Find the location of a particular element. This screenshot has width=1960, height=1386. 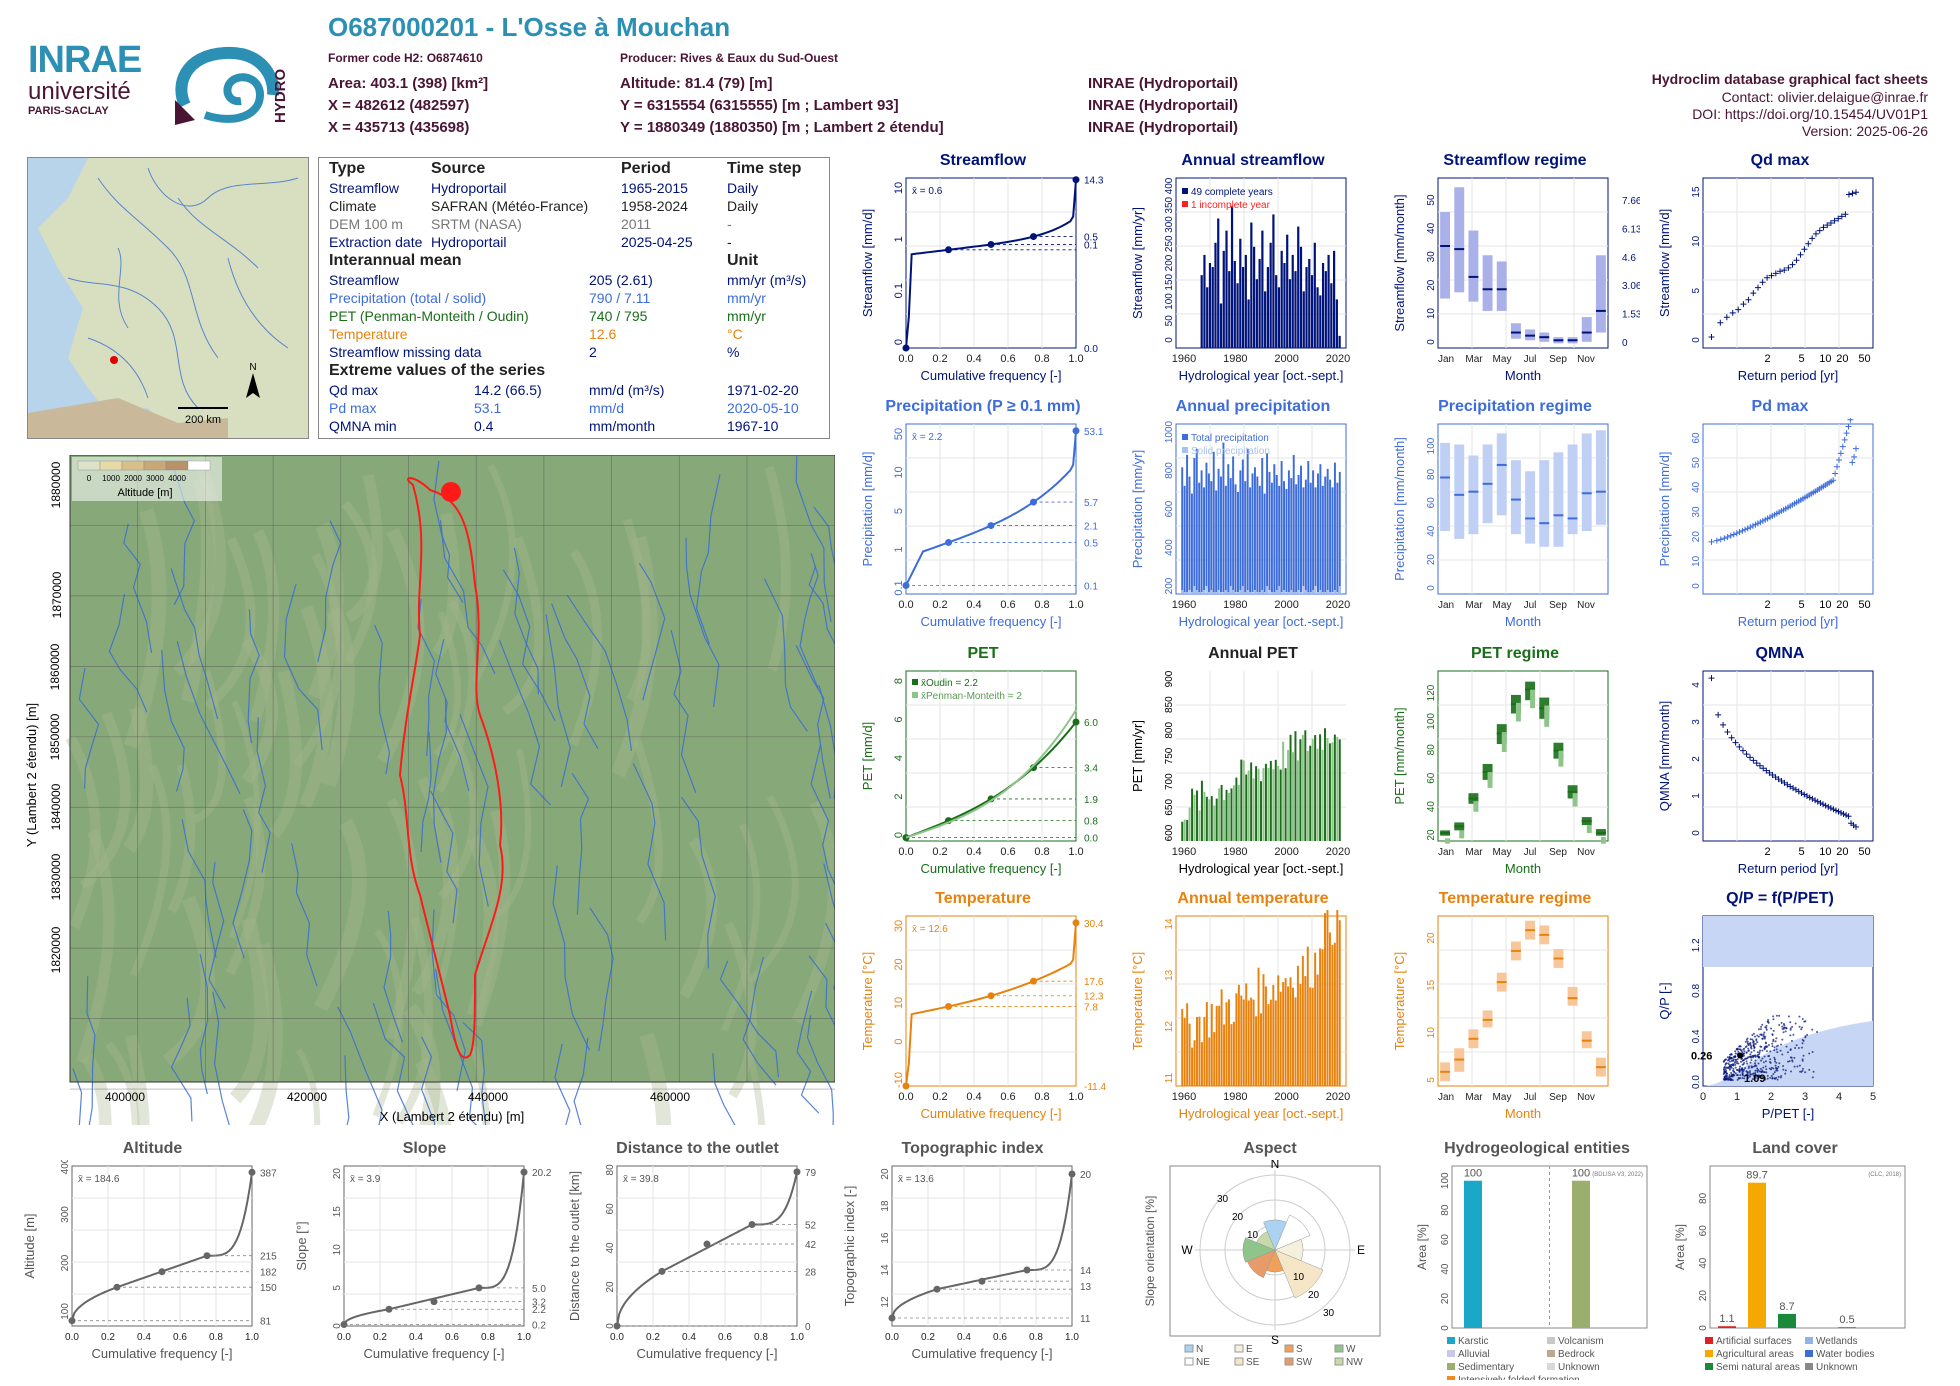

streamflow_cdf-ylabel: Streamflow [mm/d] is located at coordinates (867, 263).